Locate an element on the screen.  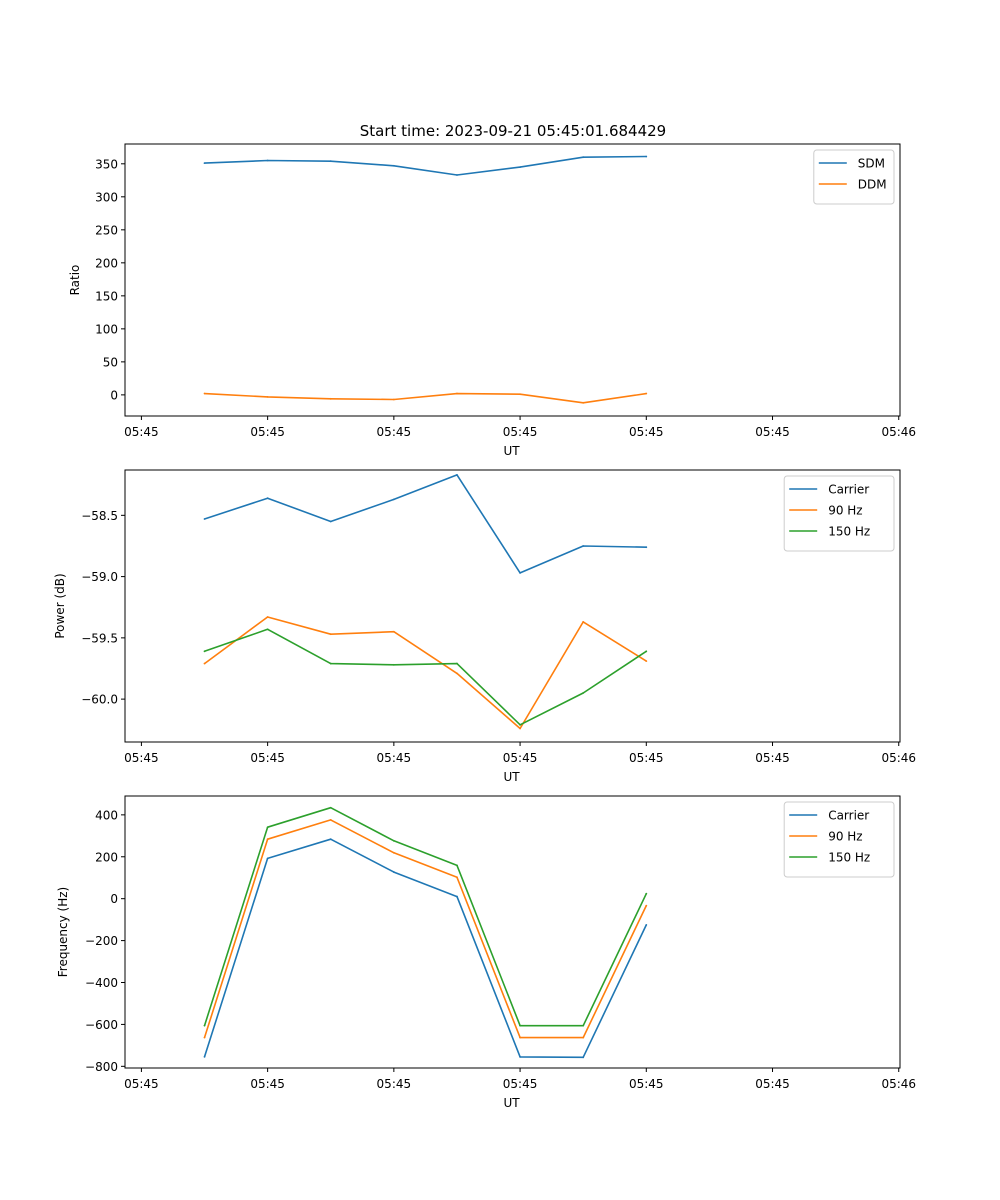
y-tick-label: −800 is located at coordinates (101, 1067).